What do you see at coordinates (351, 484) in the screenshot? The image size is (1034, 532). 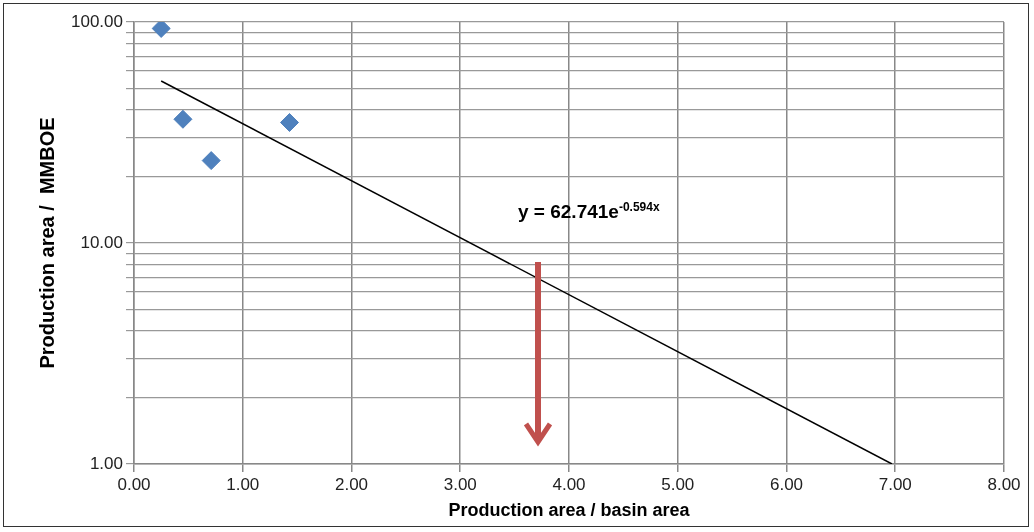 I see `x-tick-label: 2.00` at bounding box center [351, 484].